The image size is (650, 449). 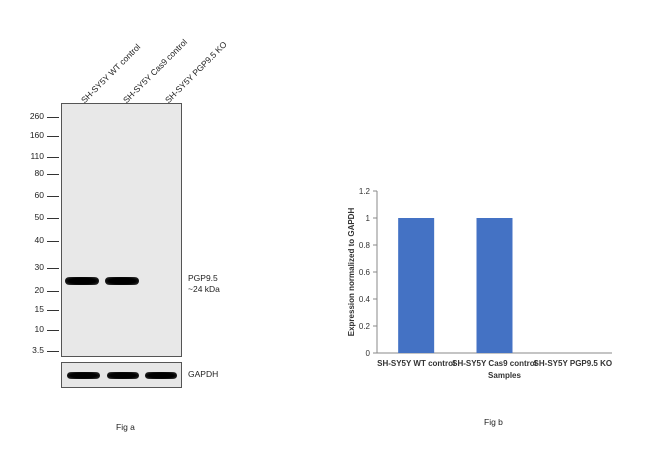 What do you see at coordinates (36, 135) in the screenshot?
I see `marker-label: 160` at bounding box center [36, 135].